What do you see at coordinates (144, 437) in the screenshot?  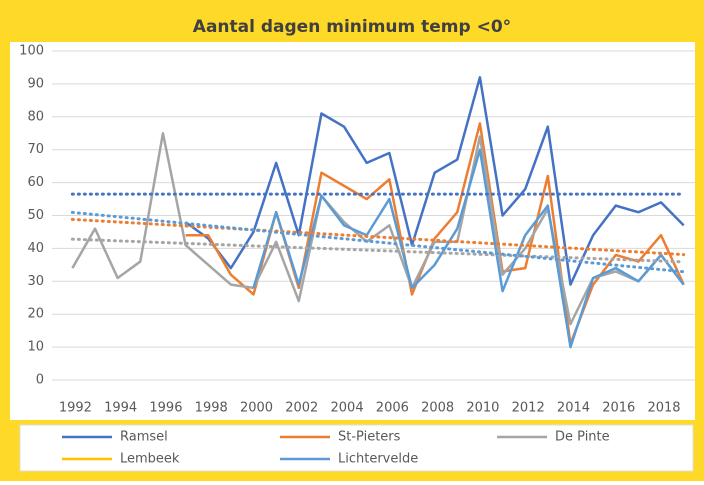 I see `legend-label: Ramsel` at bounding box center [144, 437].